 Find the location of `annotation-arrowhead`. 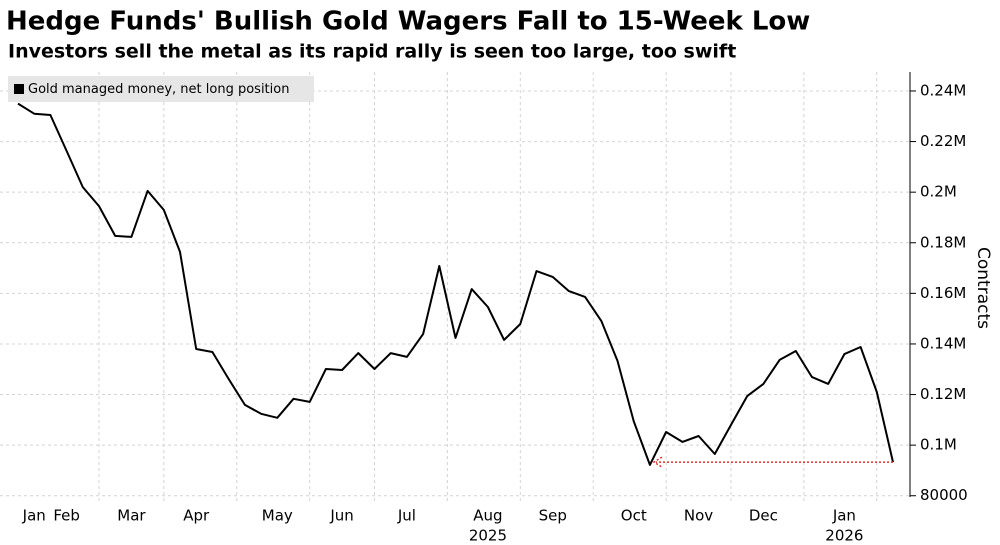

annotation-arrowhead is located at coordinates (657, 462).